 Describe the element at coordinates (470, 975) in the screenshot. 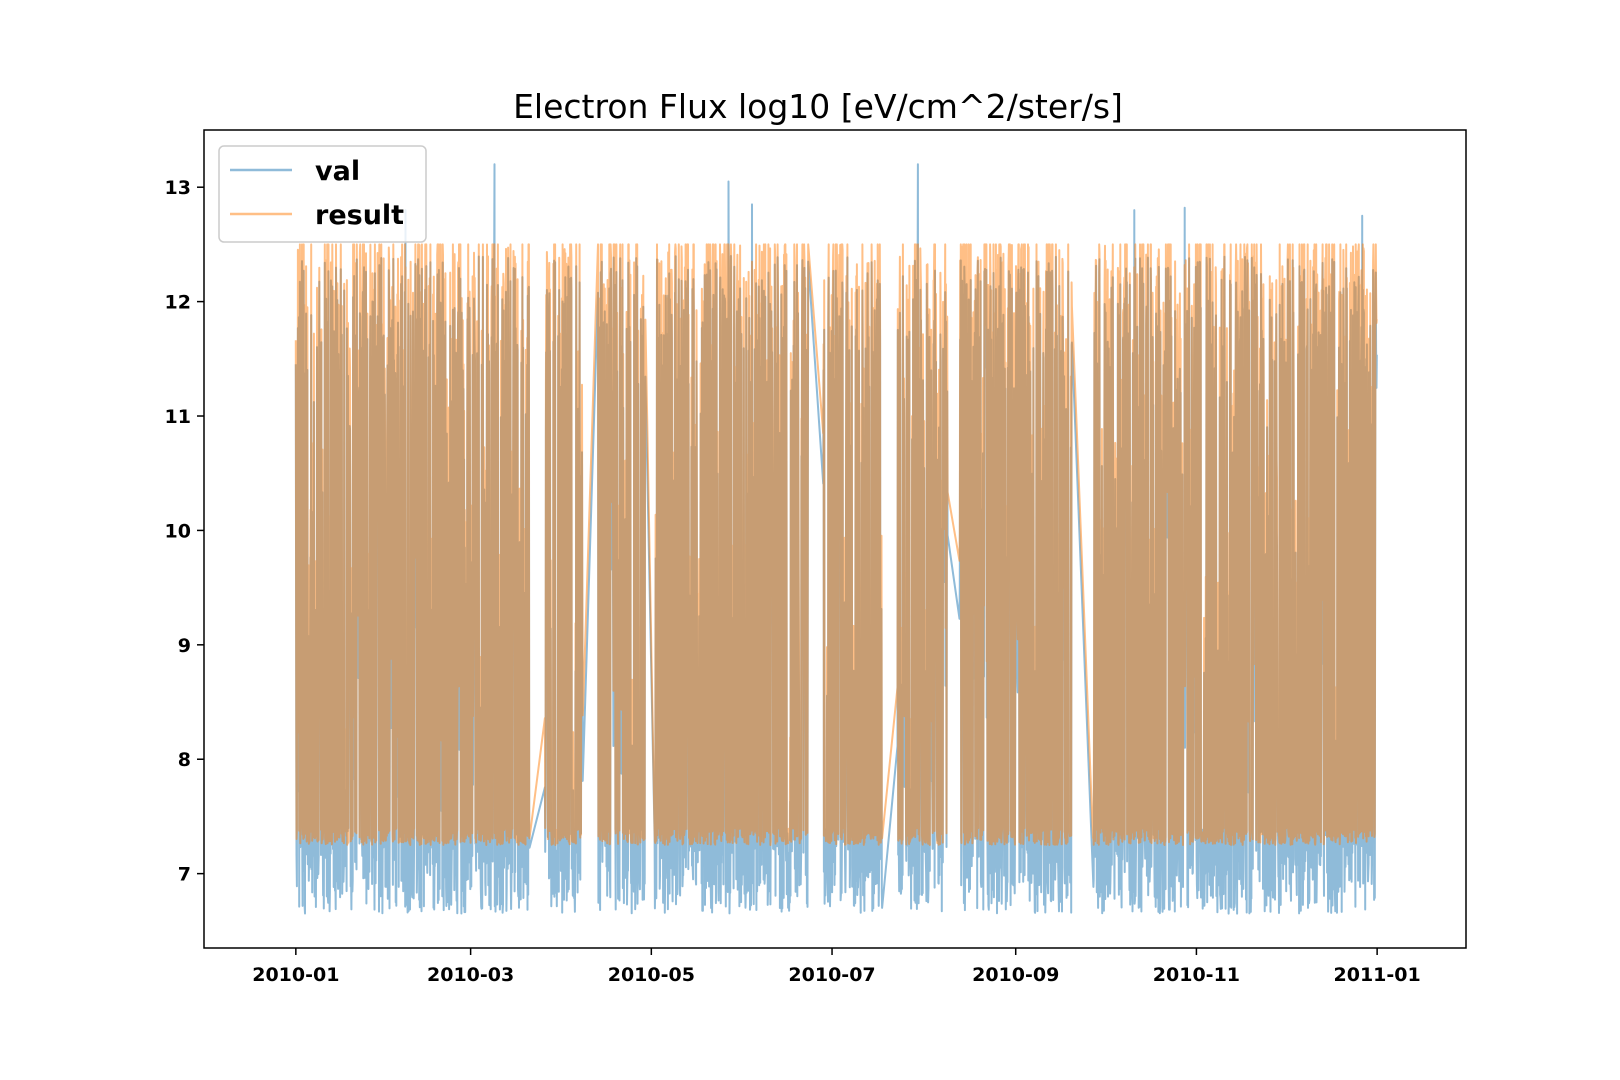

I see `x-tick-label: 2010-03` at that location.